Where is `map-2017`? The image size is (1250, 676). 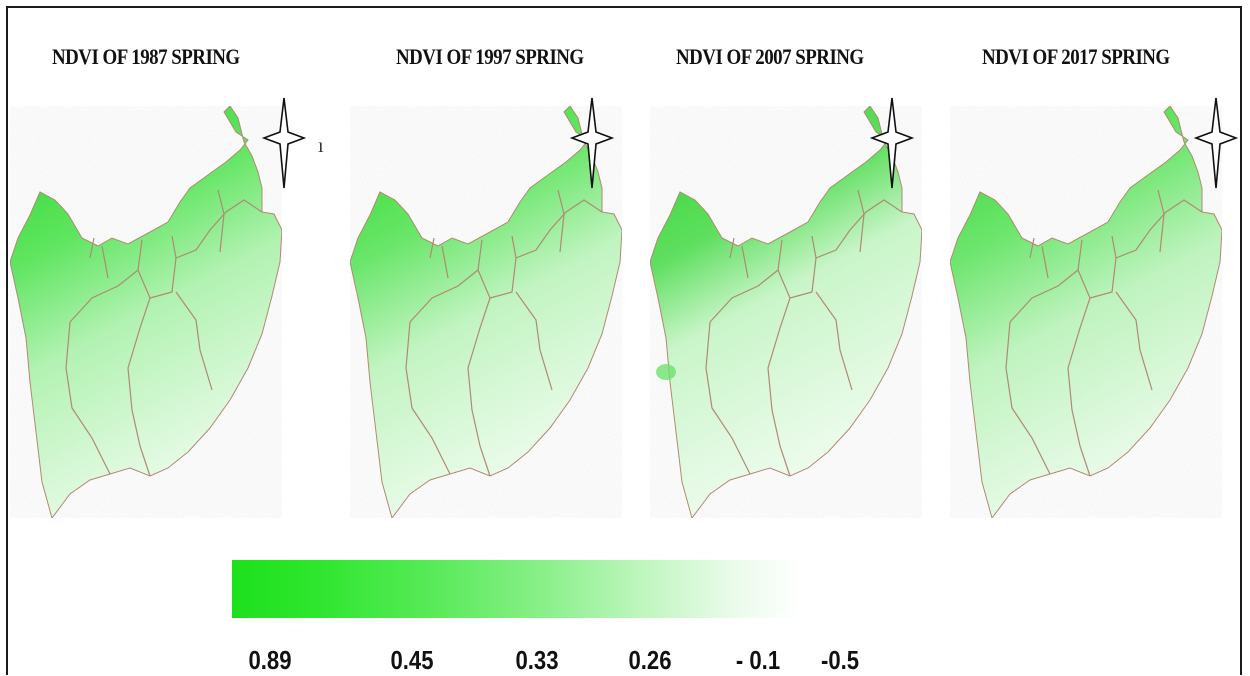
map-2017 is located at coordinates (1093, 308).